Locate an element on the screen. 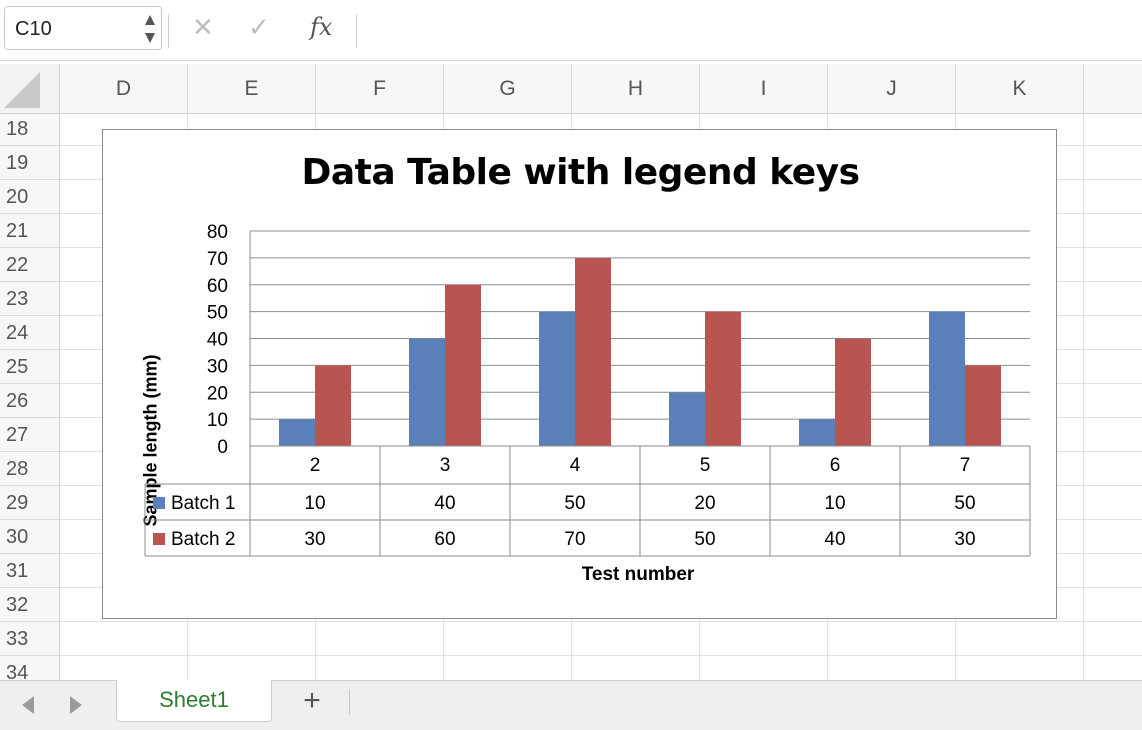 The height and width of the screenshot is (730, 1142). row-header-21: 21 is located at coordinates (29, 231).